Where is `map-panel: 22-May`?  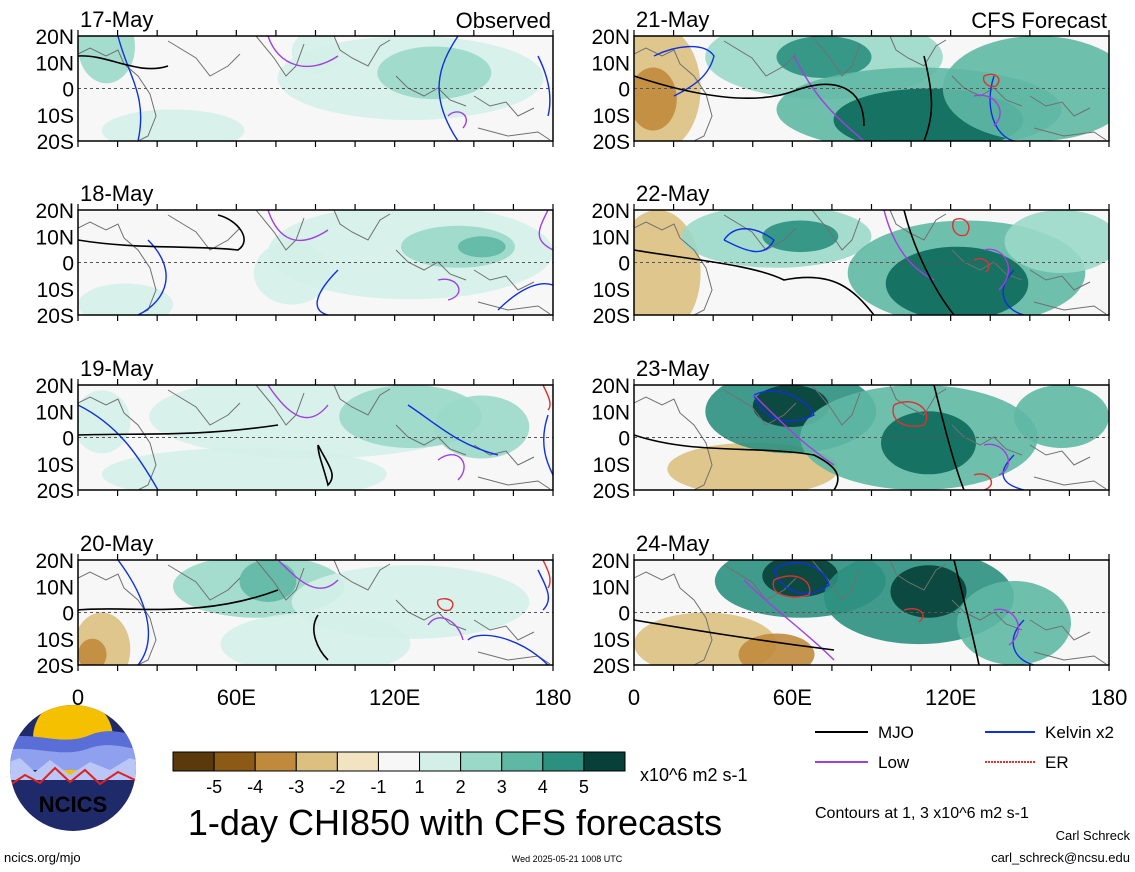 map-panel: 22-May is located at coordinates (871, 251).